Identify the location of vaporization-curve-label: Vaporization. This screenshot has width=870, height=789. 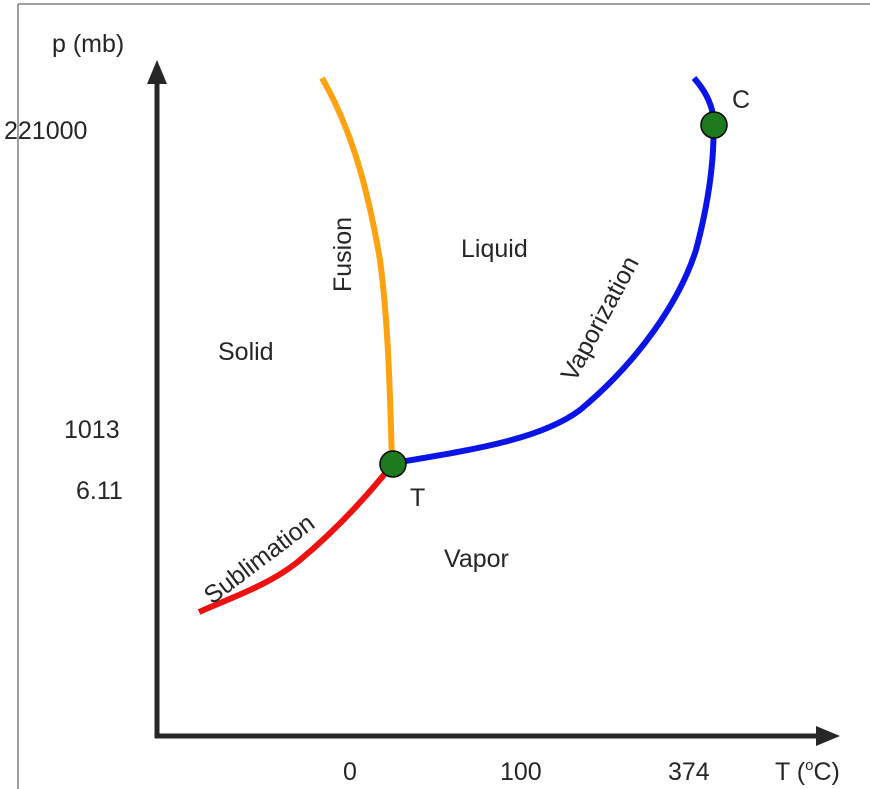
(600, 319).